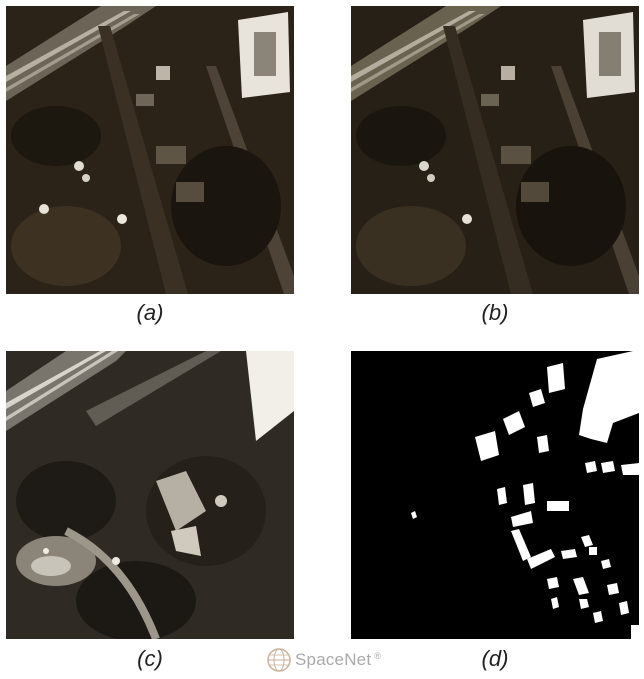 The height and width of the screenshot is (679, 644). What do you see at coordinates (333, 660) in the screenshot?
I see `spacenet-logo-text: SpaceNet` at bounding box center [333, 660].